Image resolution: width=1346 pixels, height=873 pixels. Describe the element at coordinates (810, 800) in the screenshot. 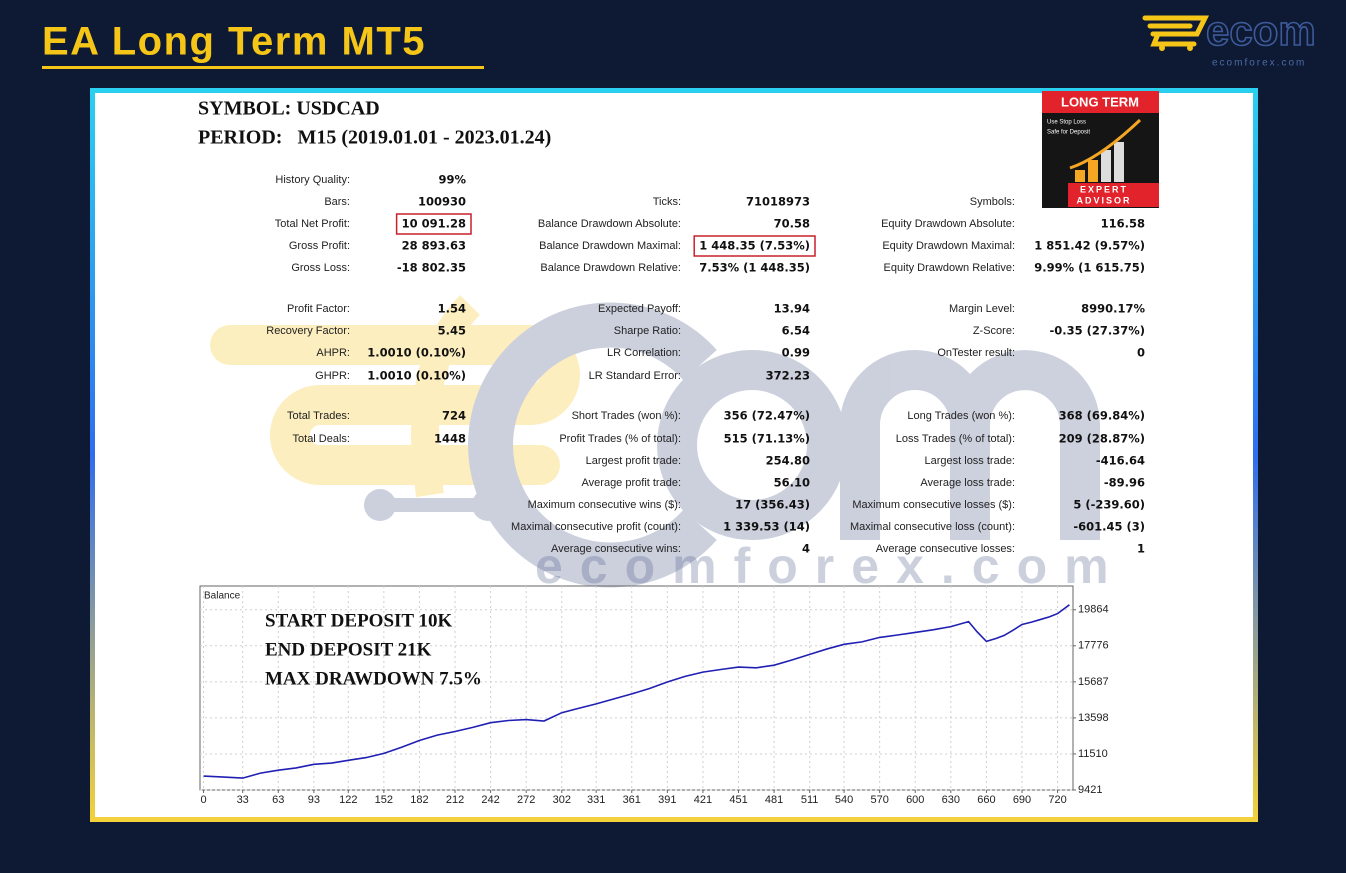

I see `x-tick-label: 511` at that location.